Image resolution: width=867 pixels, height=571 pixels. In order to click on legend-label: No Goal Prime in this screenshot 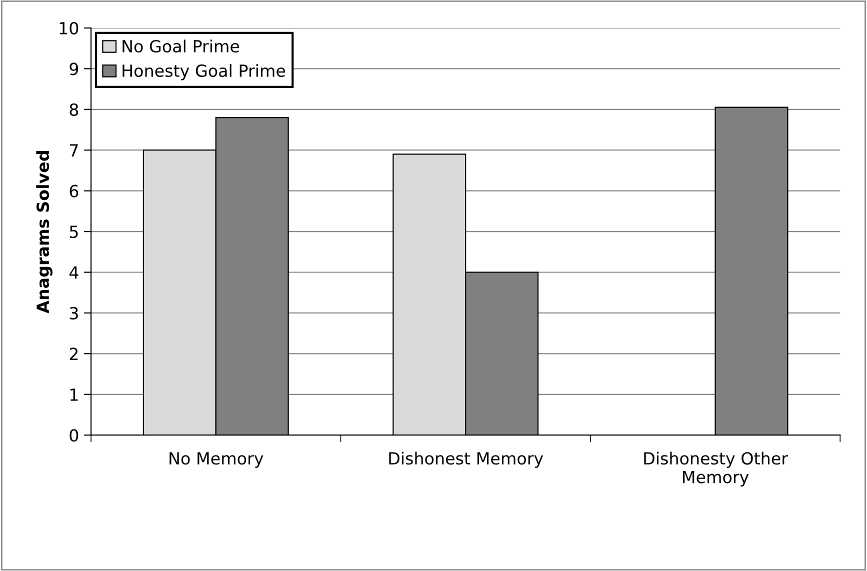, I will do `click(181, 46)`.